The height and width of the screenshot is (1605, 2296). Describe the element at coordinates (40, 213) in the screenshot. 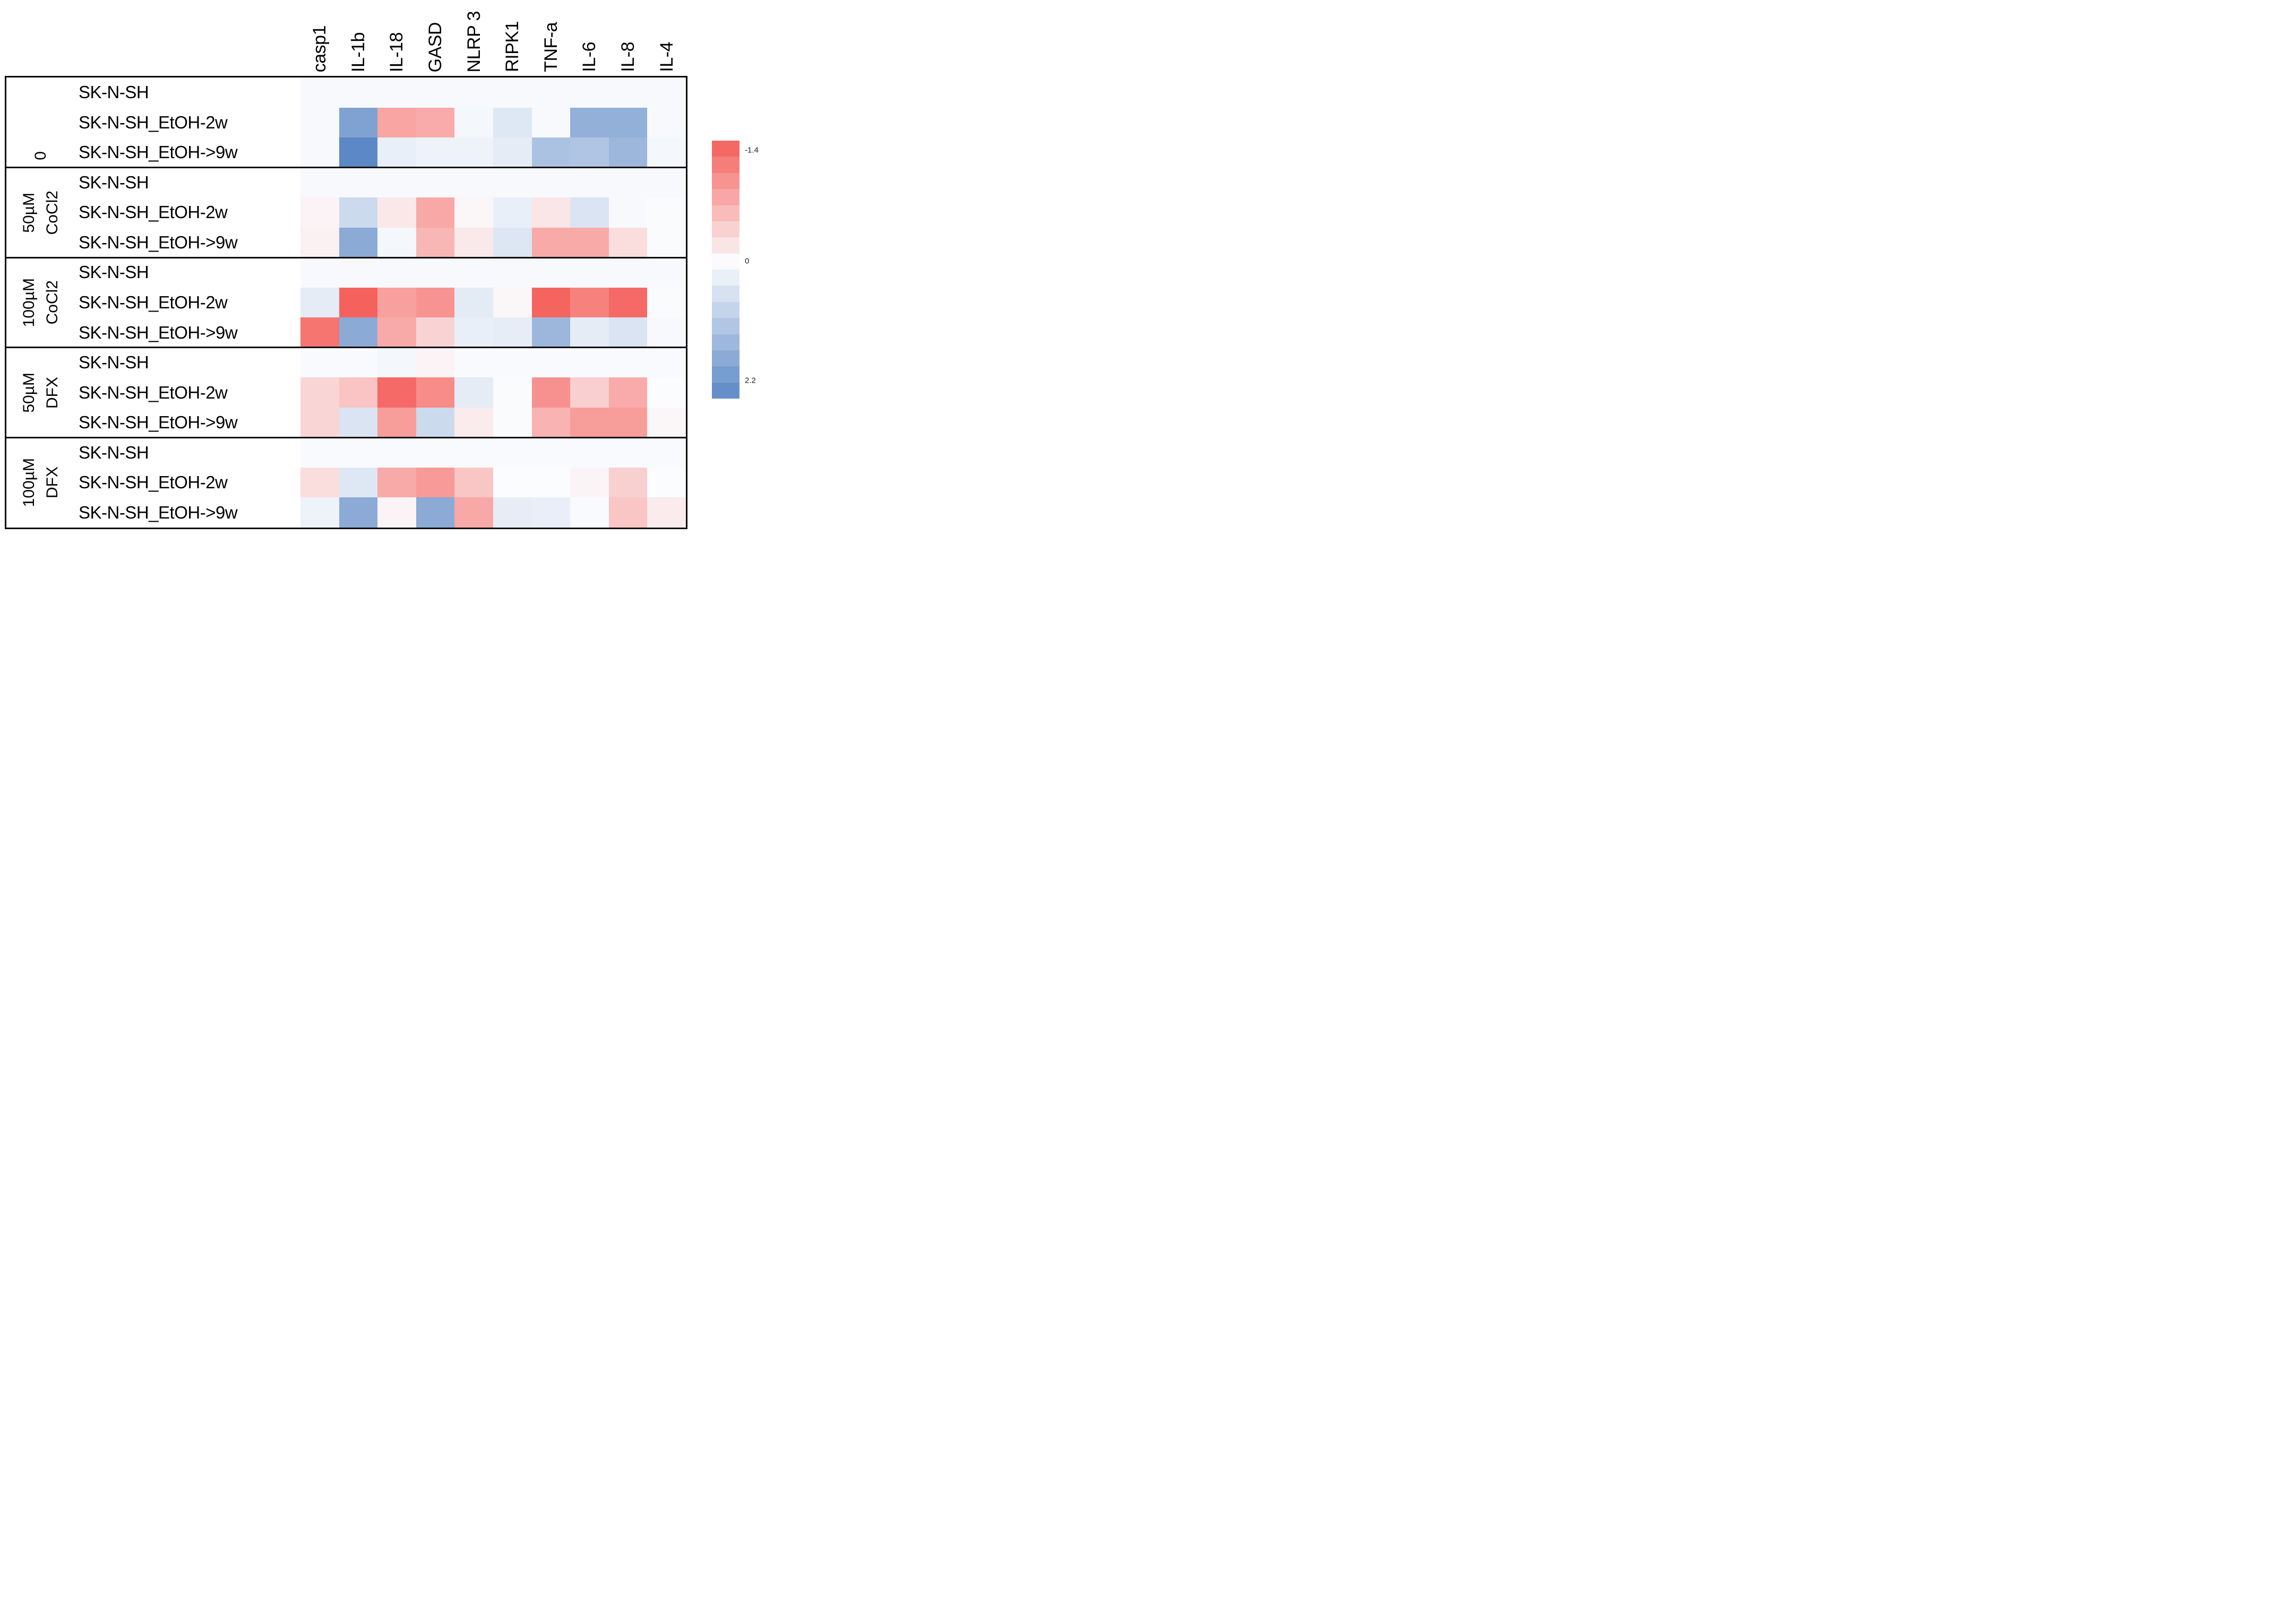

I see `group-label: 50µM CoCl2` at that location.